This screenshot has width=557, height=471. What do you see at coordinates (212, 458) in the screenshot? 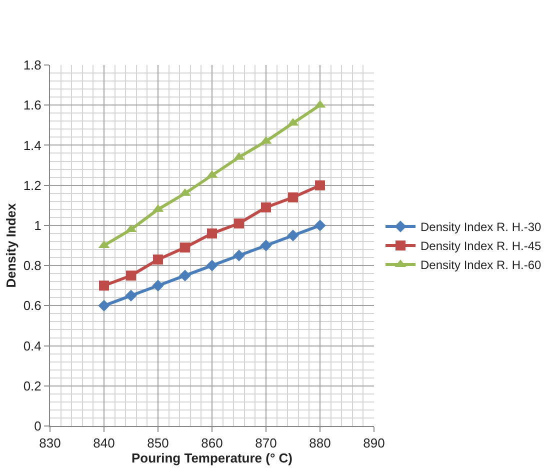
I see `x-axis-title: Pouring Temperature (° C)` at bounding box center [212, 458].